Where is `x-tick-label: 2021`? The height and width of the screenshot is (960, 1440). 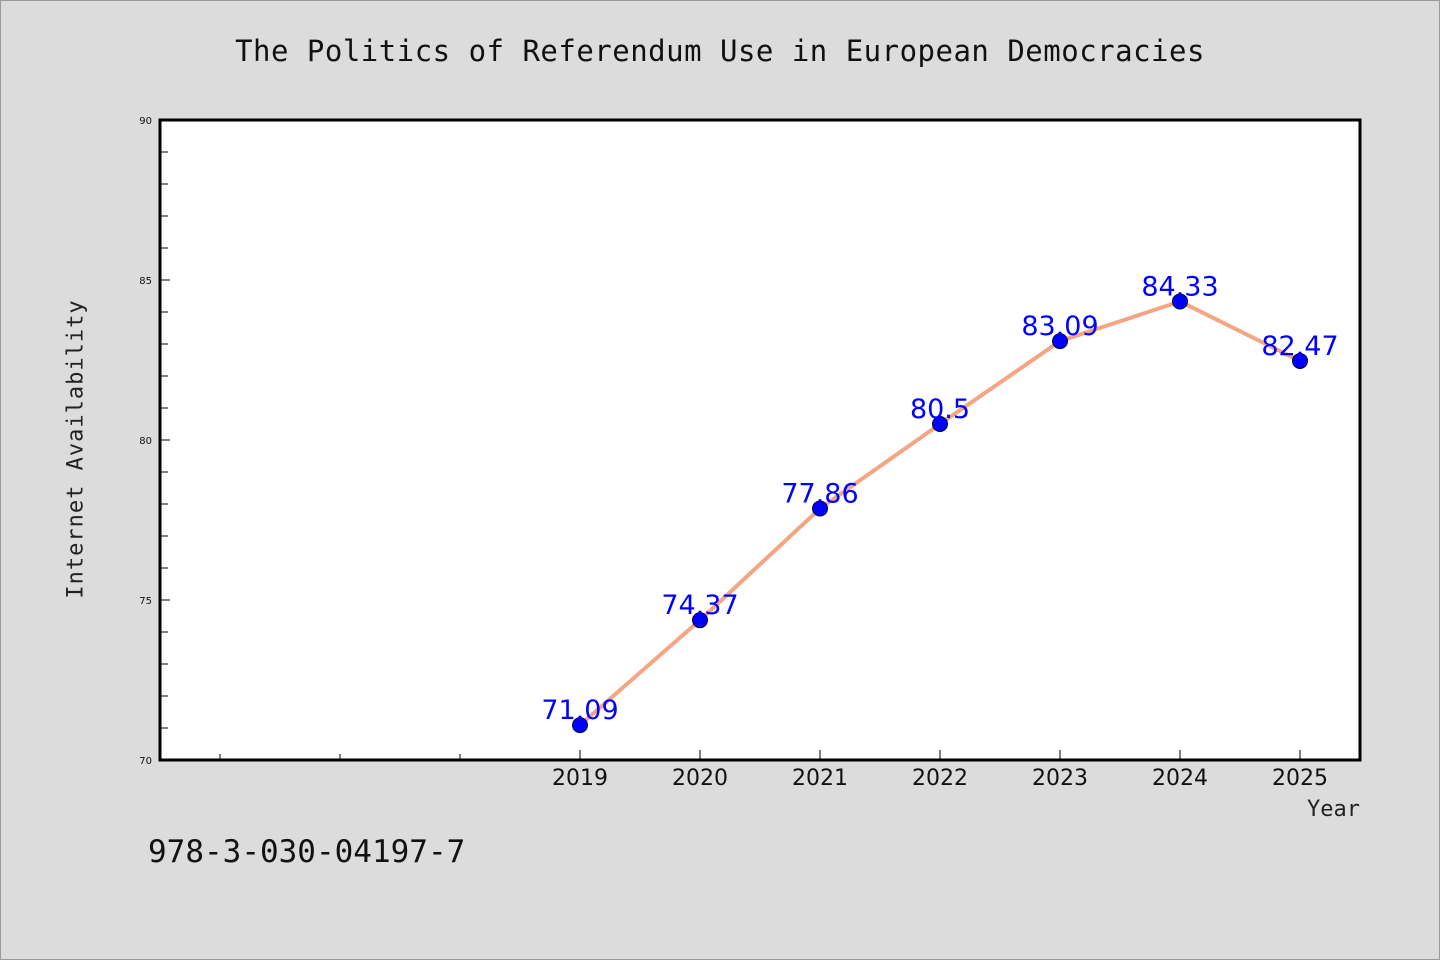 x-tick-label: 2021 is located at coordinates (820, 778).